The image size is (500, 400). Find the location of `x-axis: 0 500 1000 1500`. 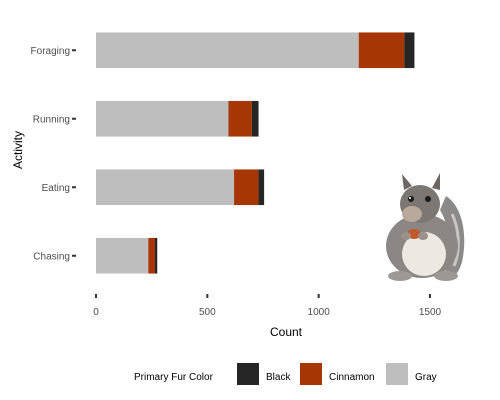

x-axis: 0 500 1000 1500 is located at coordinates (267, 306).